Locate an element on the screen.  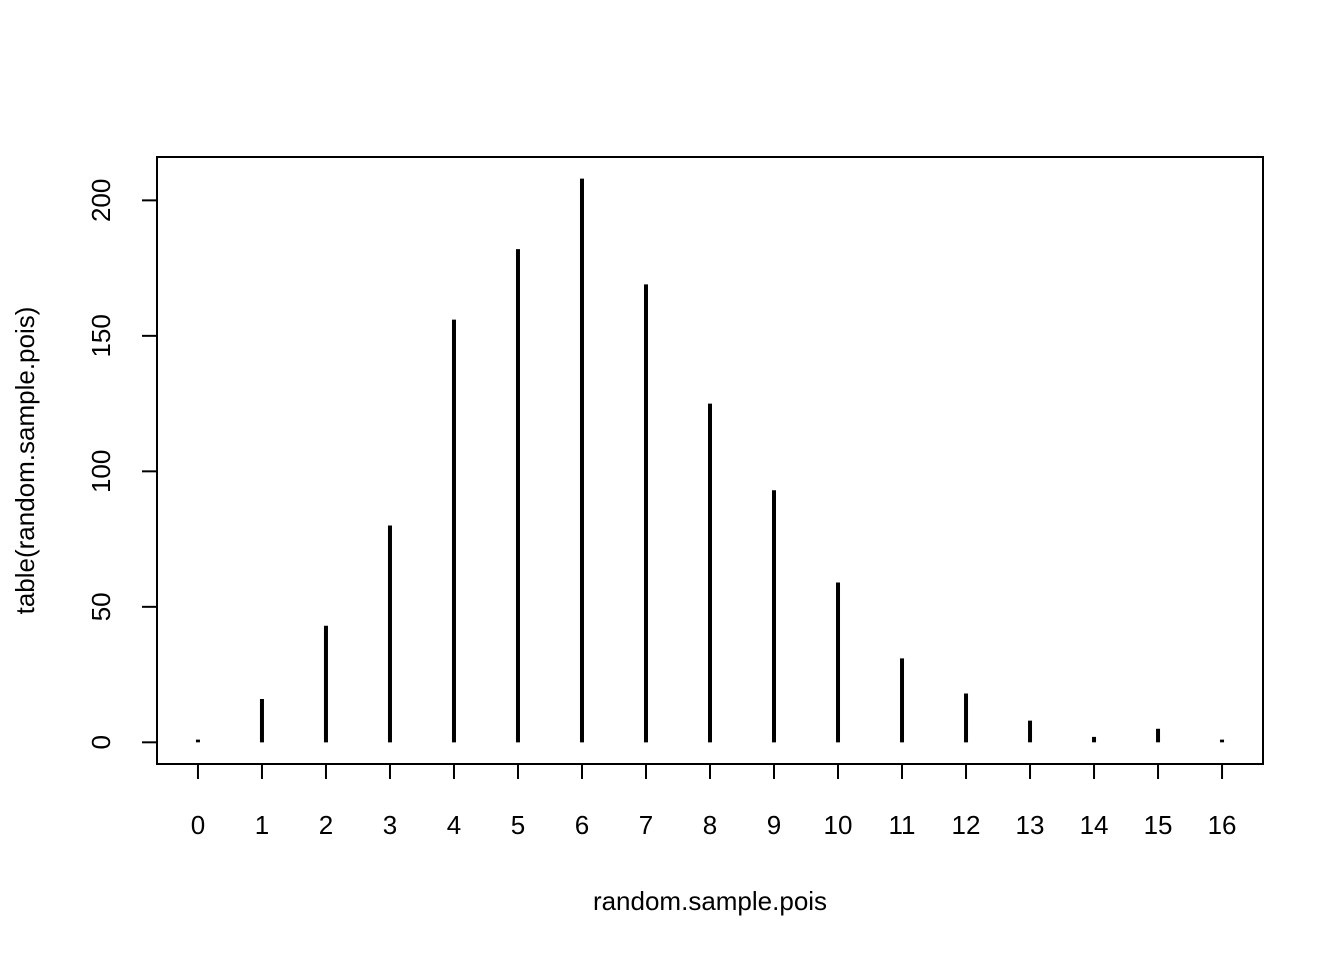
x-tick-label-12: 12 is located at coordinates (966, 825).